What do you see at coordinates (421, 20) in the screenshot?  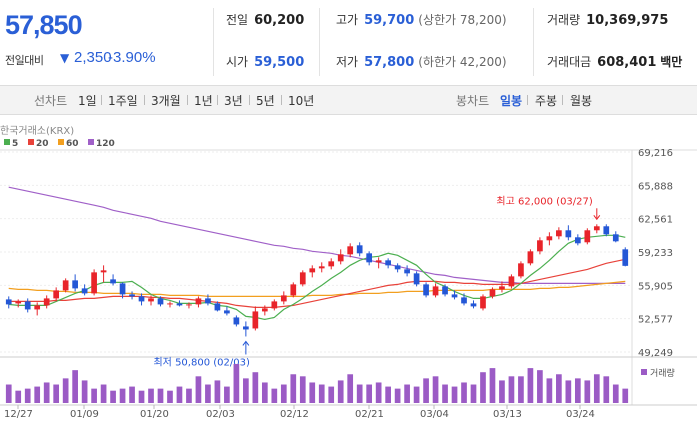 I see `stat-high: 고가 59,700 (상한가 78,200)` at bounding box center [421, 20].